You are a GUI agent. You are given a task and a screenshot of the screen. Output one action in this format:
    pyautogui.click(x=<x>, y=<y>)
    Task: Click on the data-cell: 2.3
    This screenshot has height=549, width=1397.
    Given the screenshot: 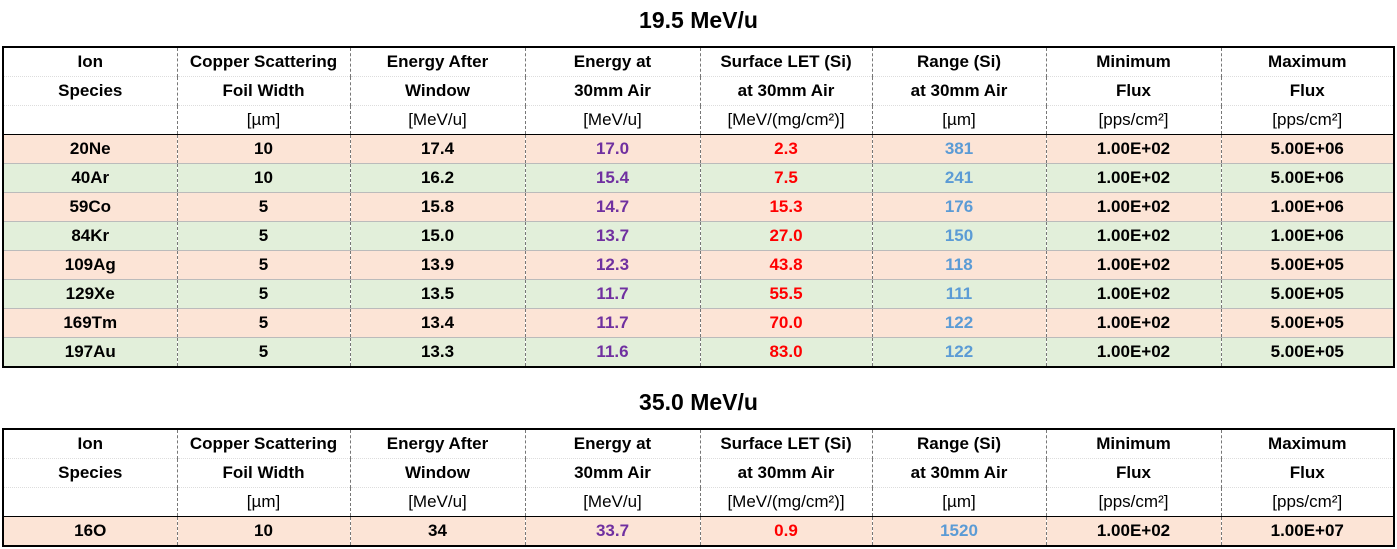 What is the action you would take?
    pyautogui.click(x=786, y=149)
    